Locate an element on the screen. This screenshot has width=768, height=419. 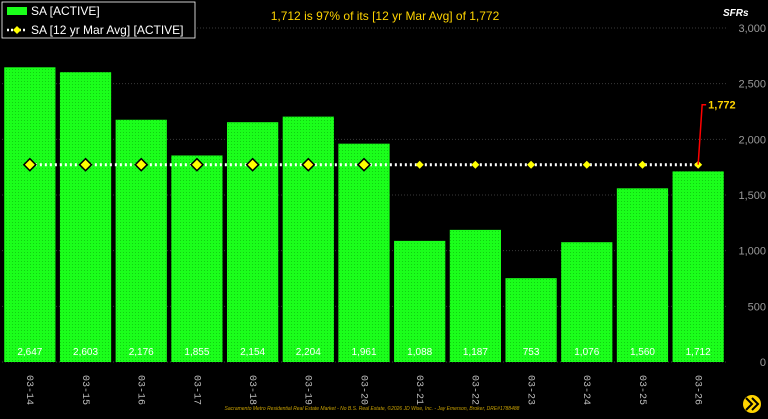
annotation: 1,772 is located at coordinates (716, 132).